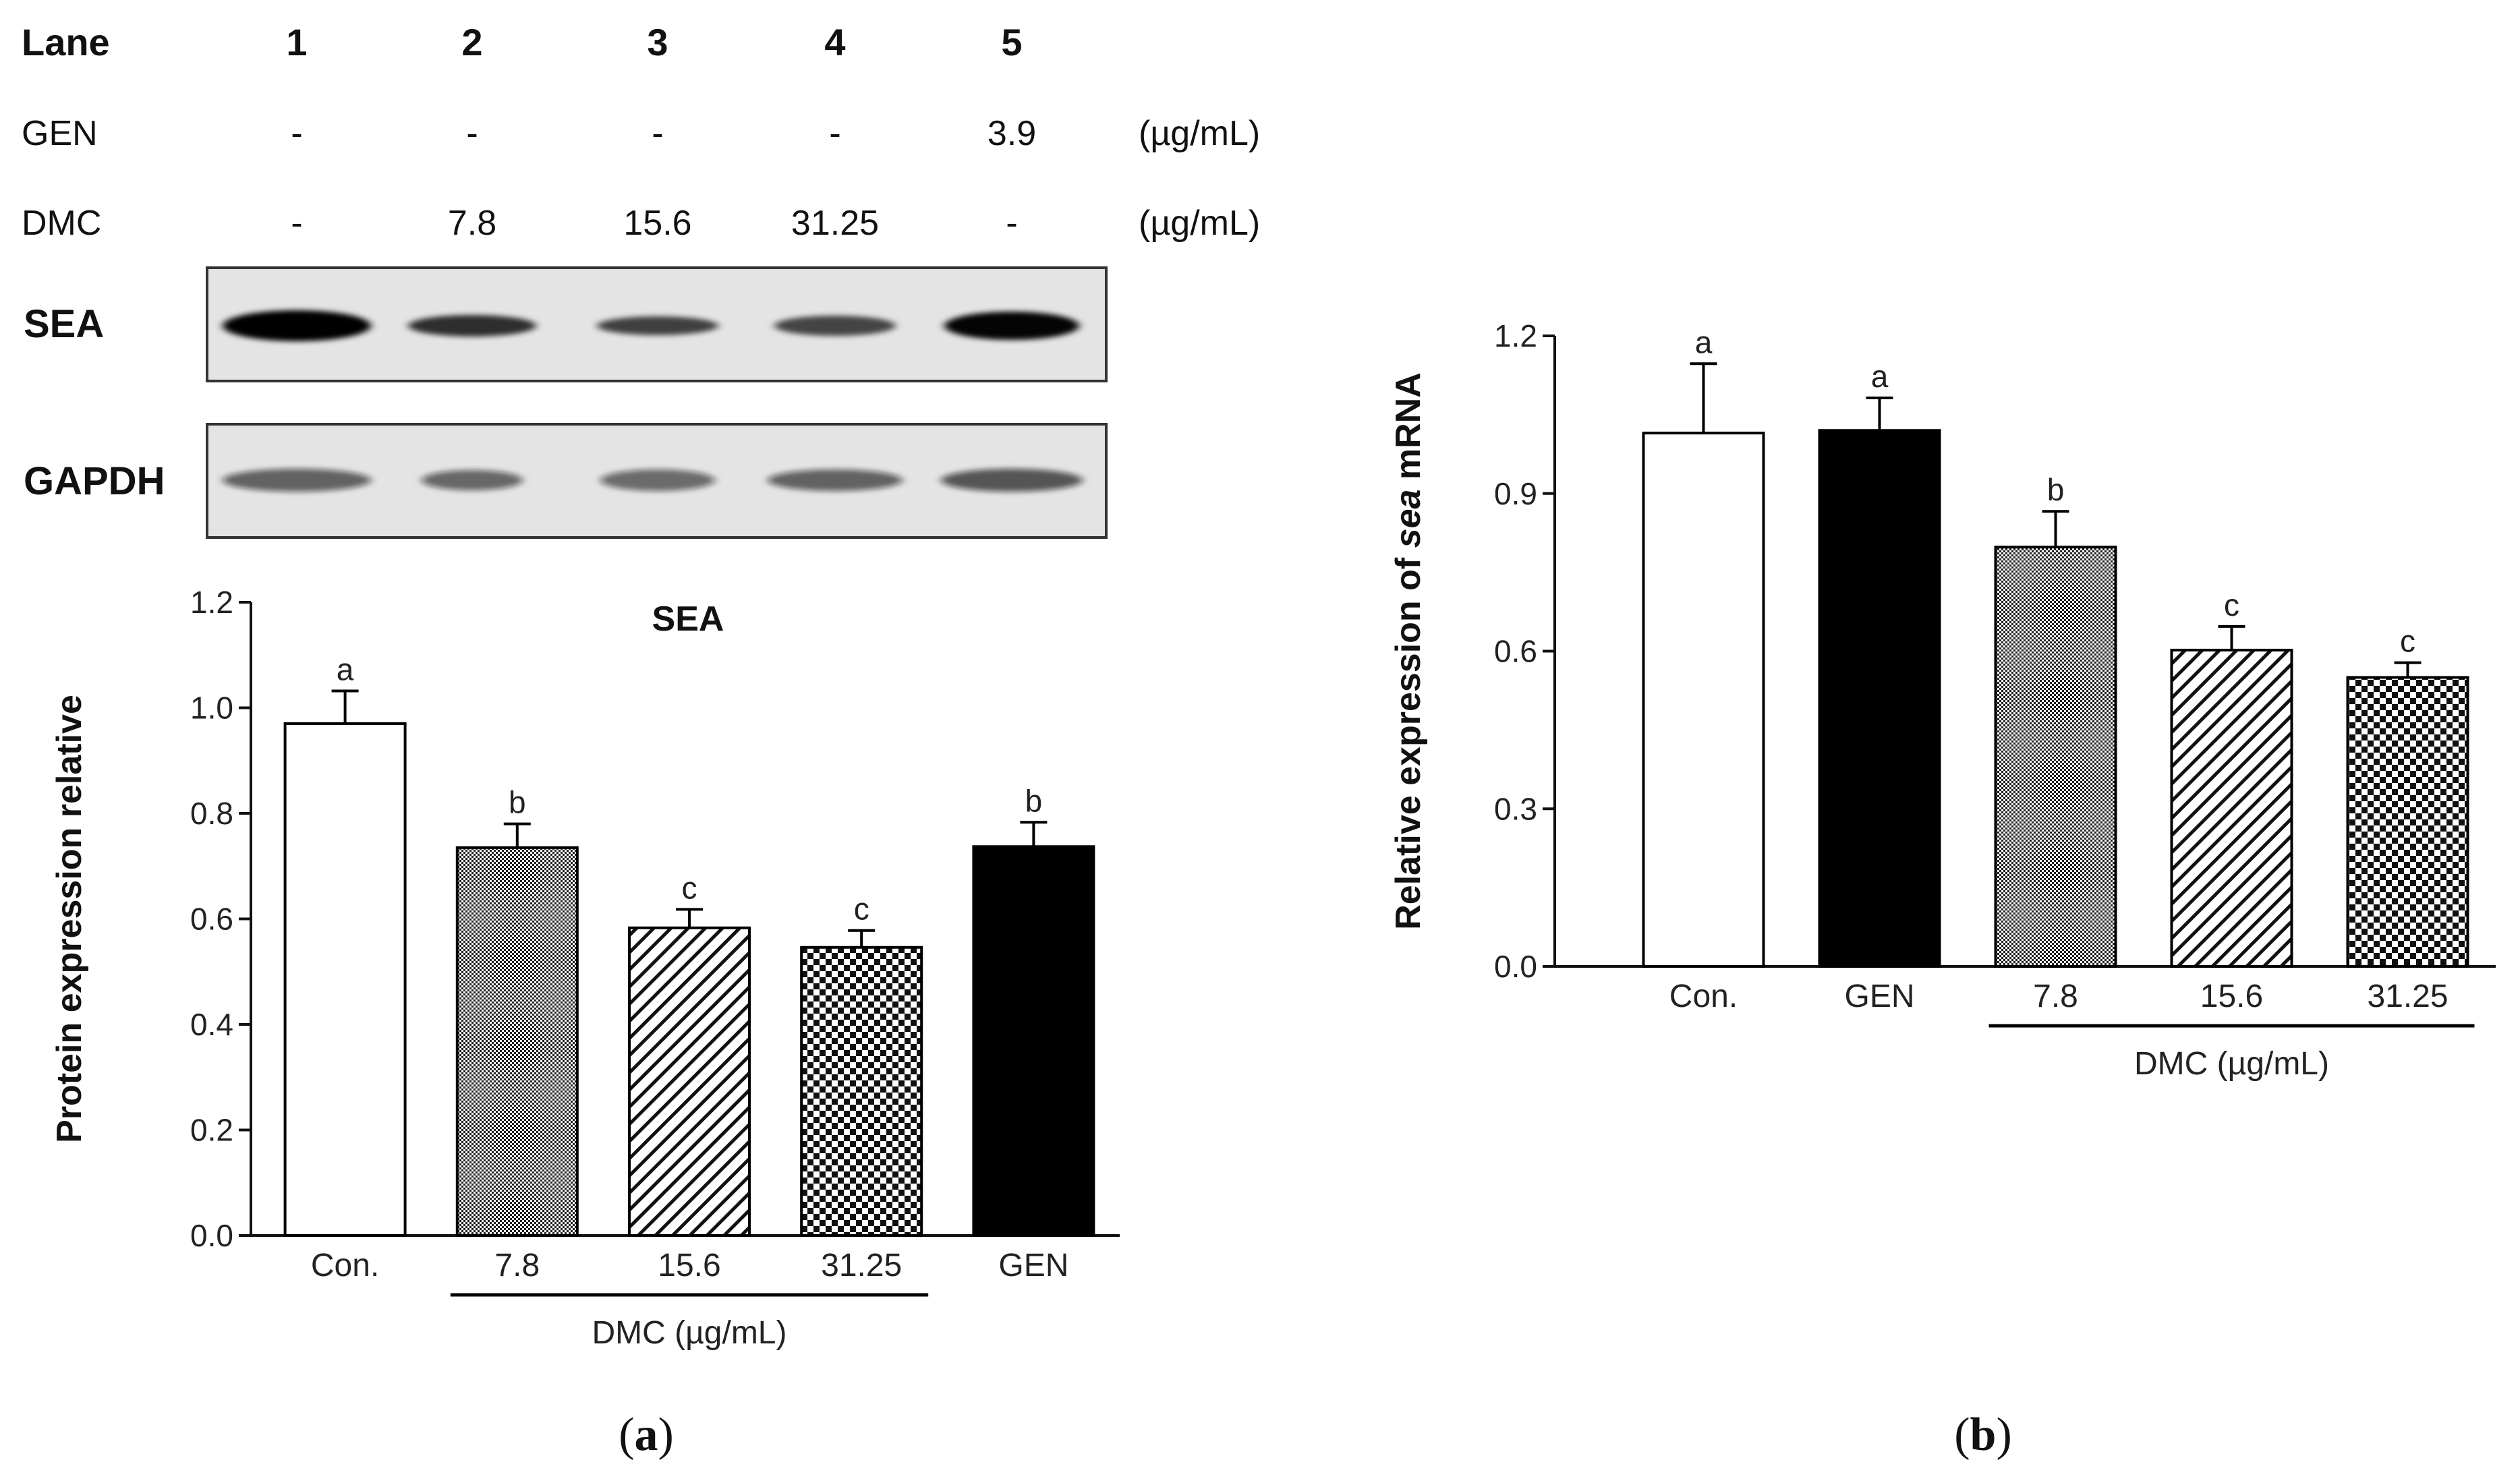  I want to click on table-cell: 5, so click(1011, 42).